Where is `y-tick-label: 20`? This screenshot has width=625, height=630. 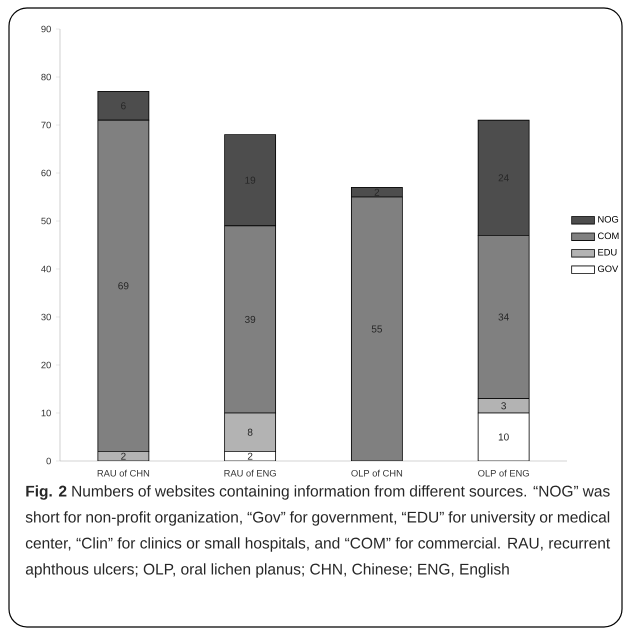 y-tick-label: 20 is located at coordinates (46, 365).